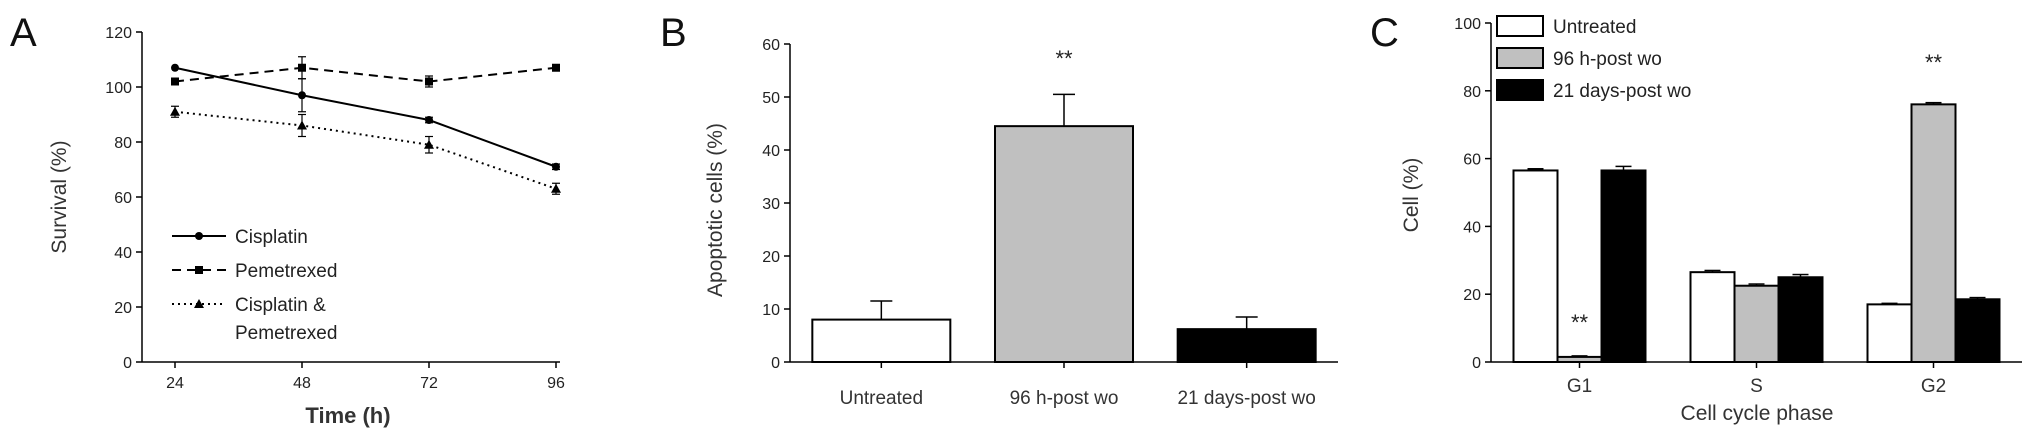  Describe the element at coordinates (673, 33) in the screenshot. I see `panel-label-b: B` at that location.